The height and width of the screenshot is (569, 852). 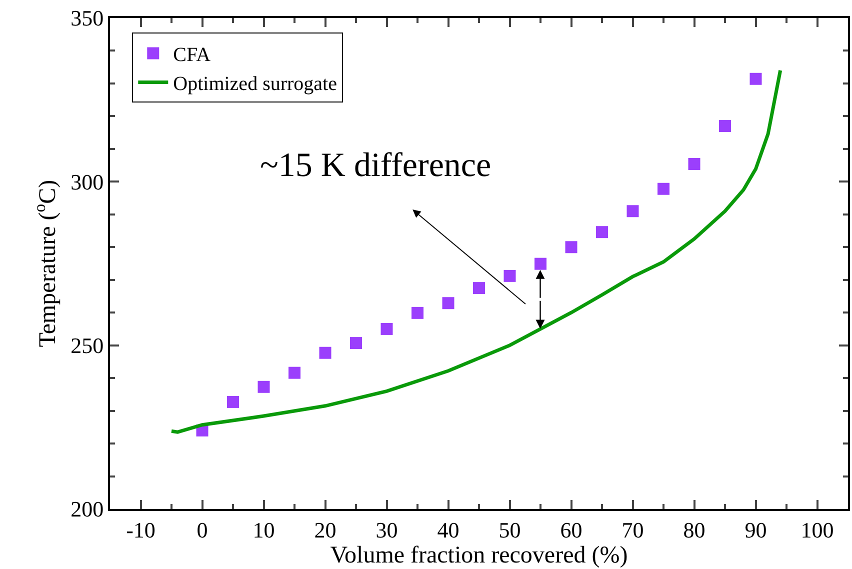 What do you see at coordinates (376, 165) in the screenshot?
I see `annotation: ~15 K difference` at bounding box center [376, 165].